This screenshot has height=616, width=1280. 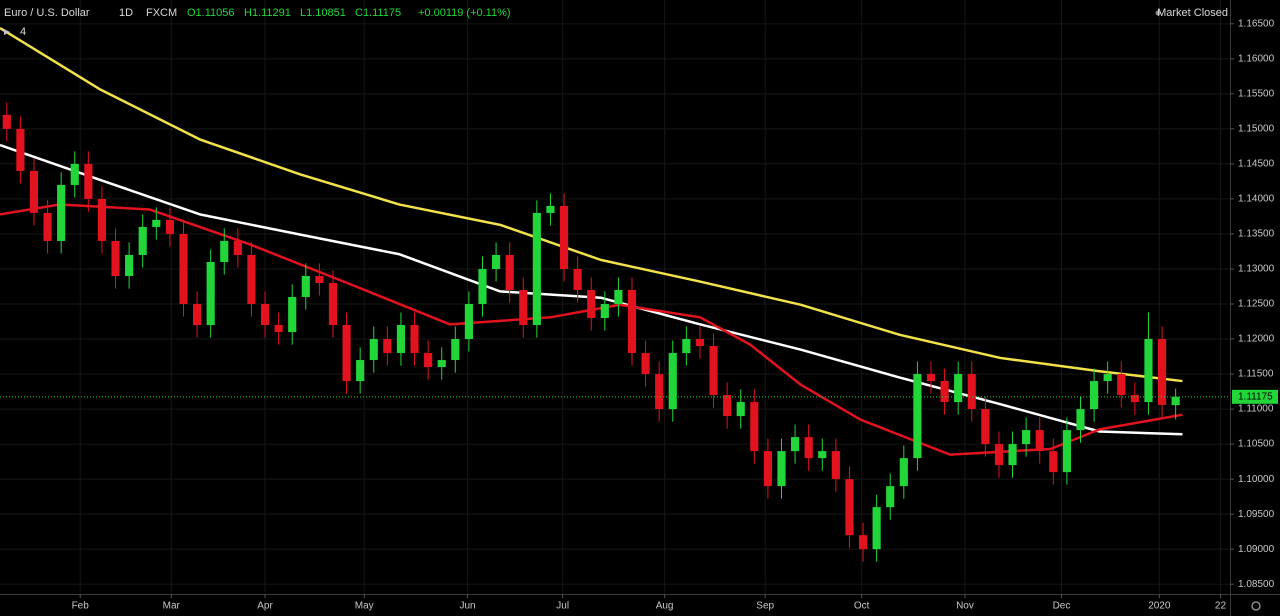 What do you see at coordinates (364, 606) in the screenshot?
I see `x-tick-label: May` at bounding box center [364, 606].